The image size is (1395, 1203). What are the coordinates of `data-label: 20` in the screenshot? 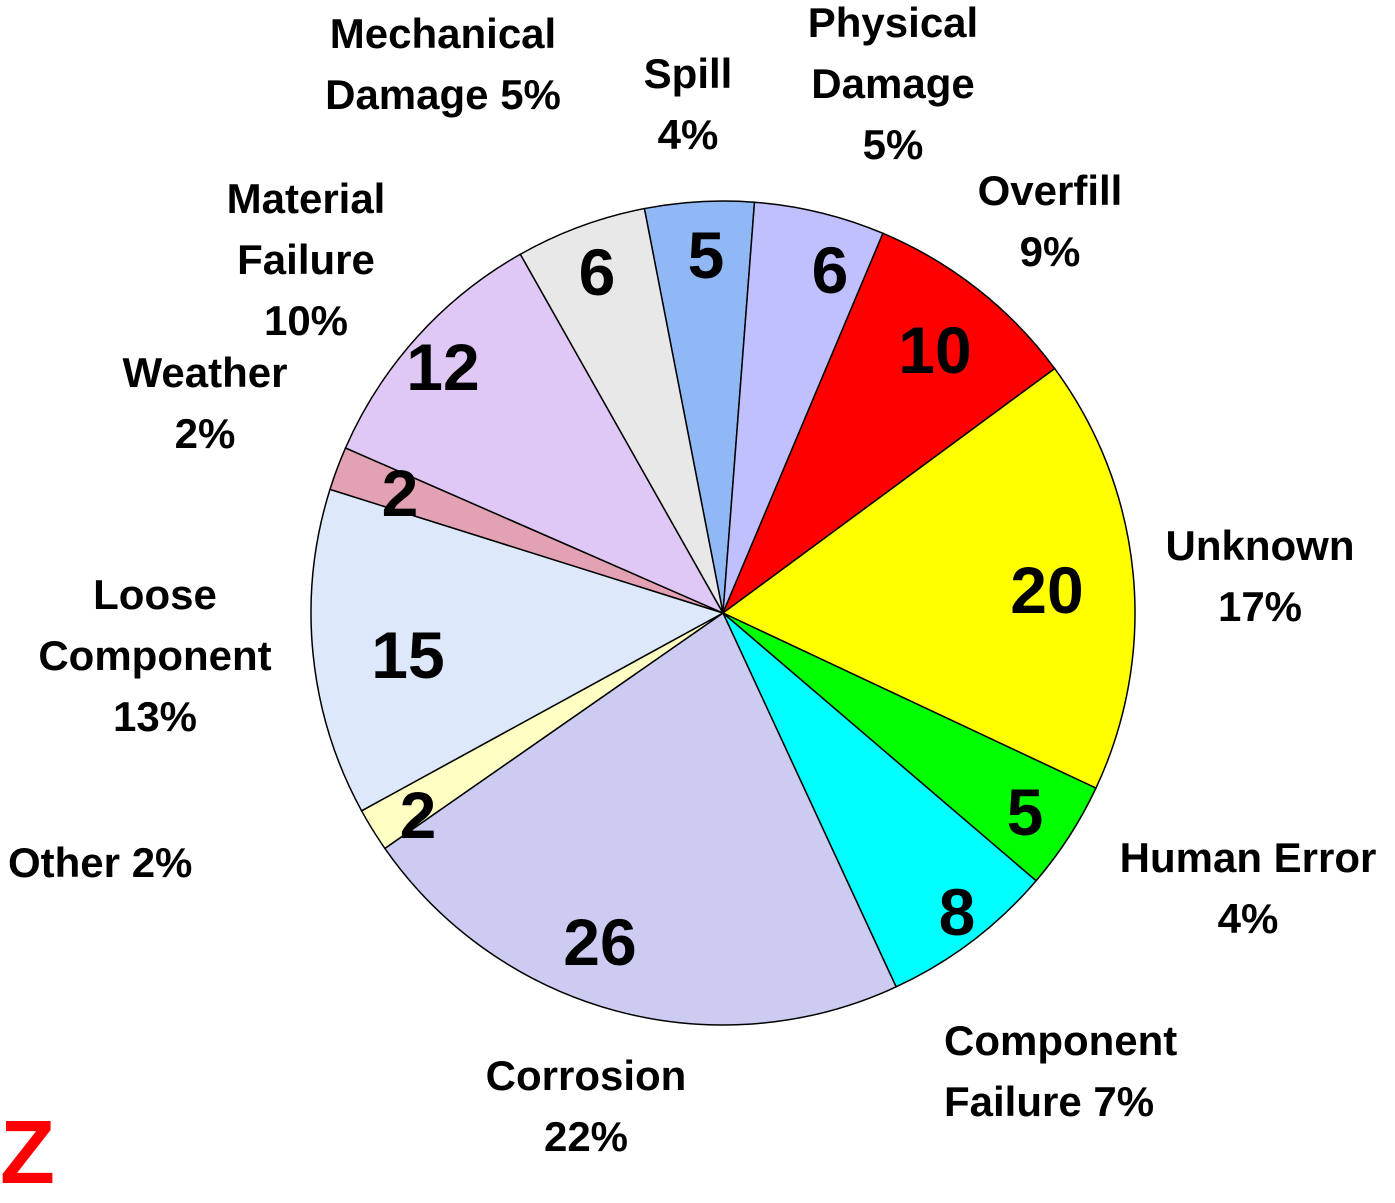 It's located at (1046, 590).